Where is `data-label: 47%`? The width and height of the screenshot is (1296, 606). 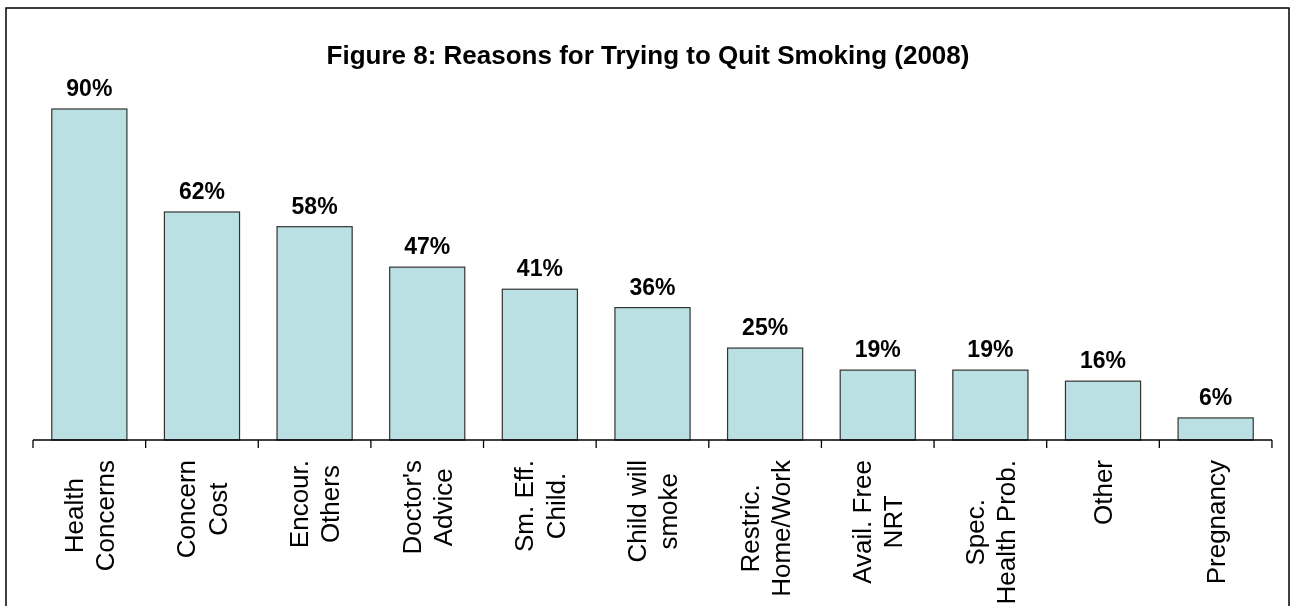
data-label: 47% is located at coordinates (427, 246).